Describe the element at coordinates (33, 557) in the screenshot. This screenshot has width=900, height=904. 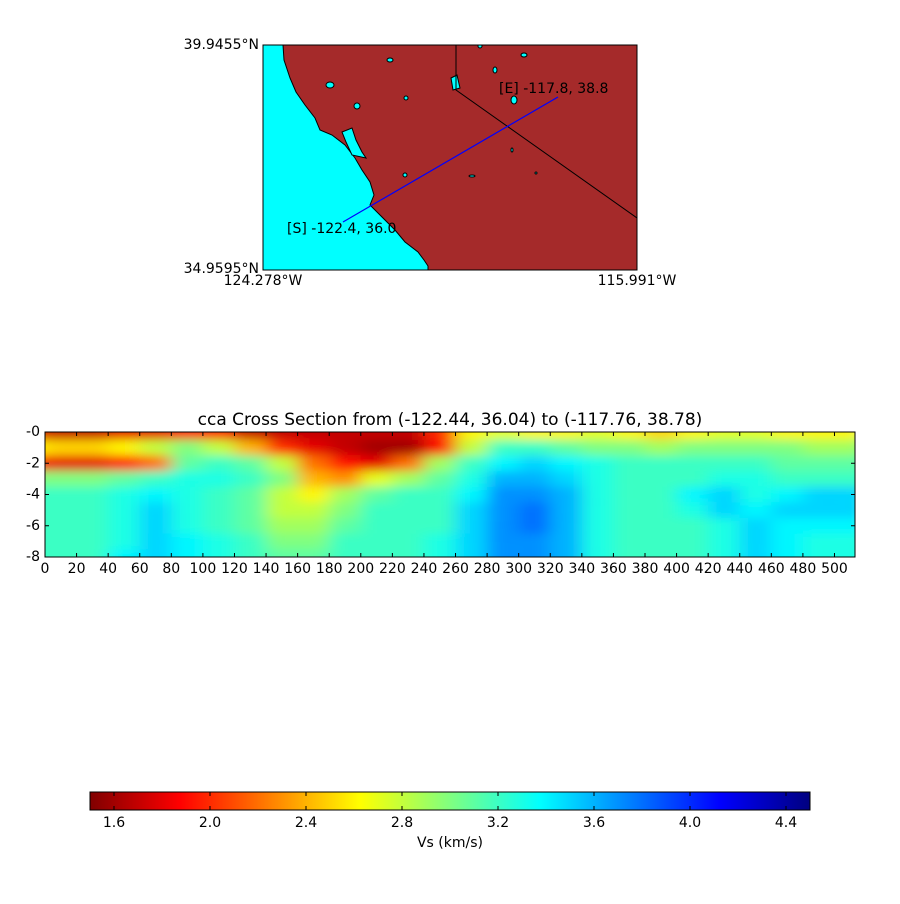
I see `y-tick-label: -8` at that location.